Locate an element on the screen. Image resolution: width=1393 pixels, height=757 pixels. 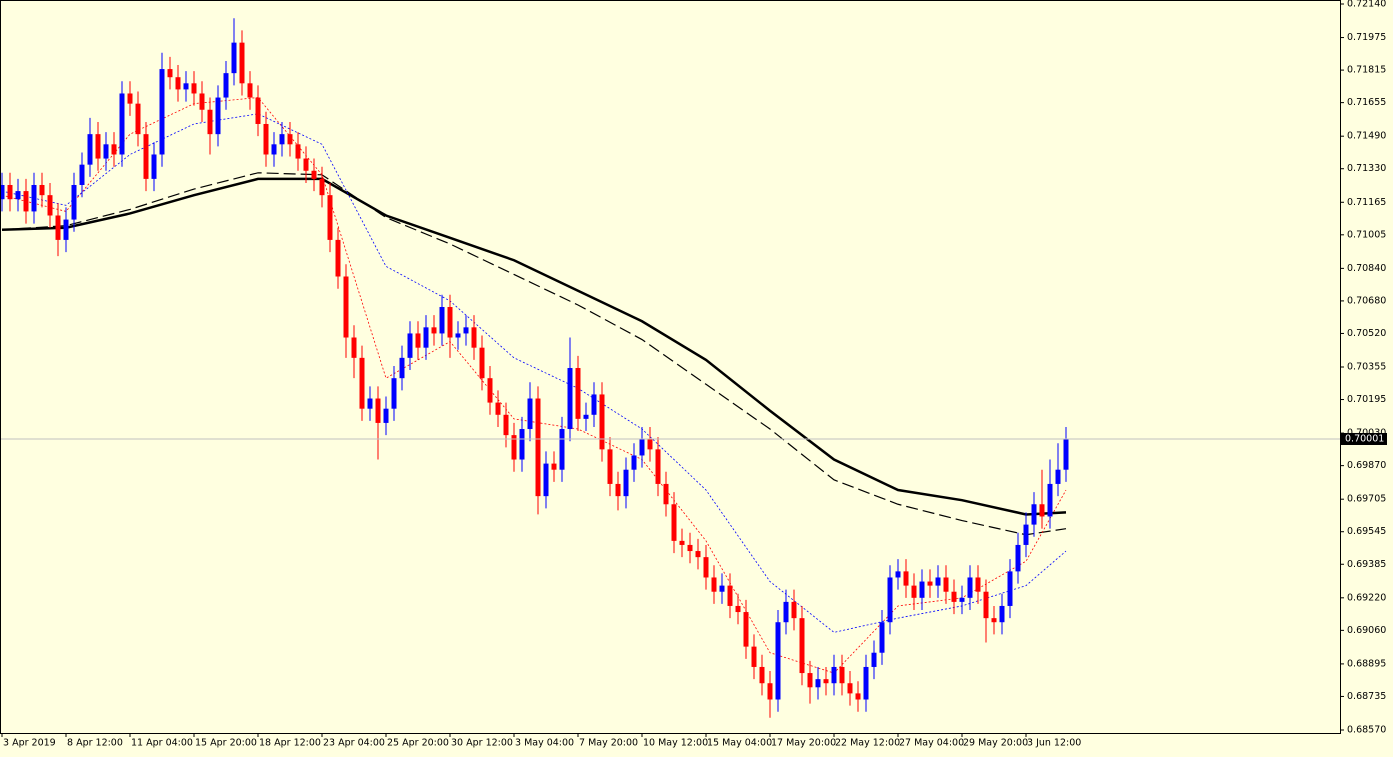
x-tick-label: 29 May 20:00 is located at coordinates (995, 743).